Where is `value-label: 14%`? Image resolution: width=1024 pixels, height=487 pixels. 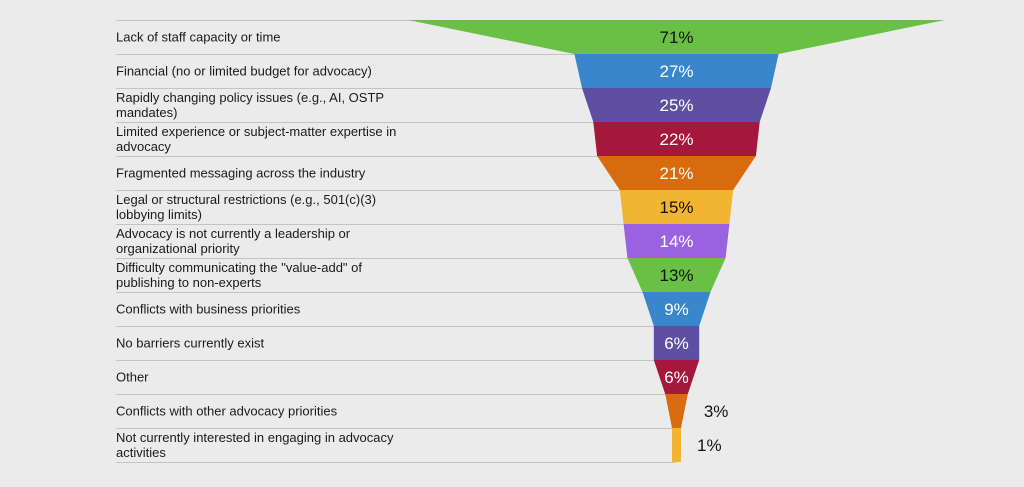 value-label: 14% is located at coordinates (676, 241).